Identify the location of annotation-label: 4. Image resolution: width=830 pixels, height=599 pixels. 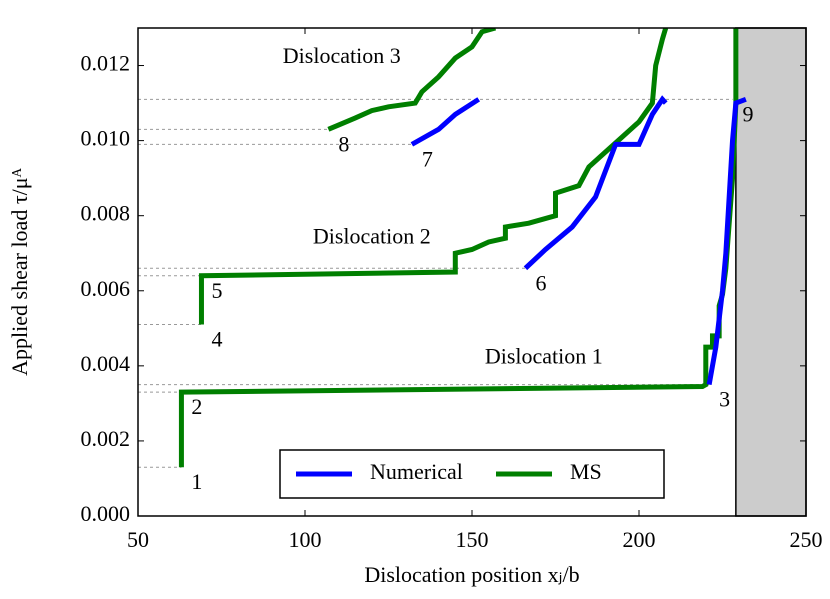
(216, 339).